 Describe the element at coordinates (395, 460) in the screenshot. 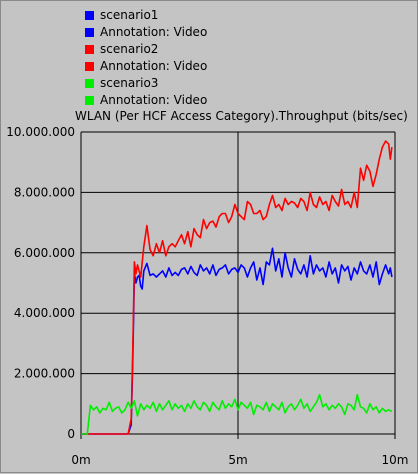

I see `x-tick-label: 10m` at that location.